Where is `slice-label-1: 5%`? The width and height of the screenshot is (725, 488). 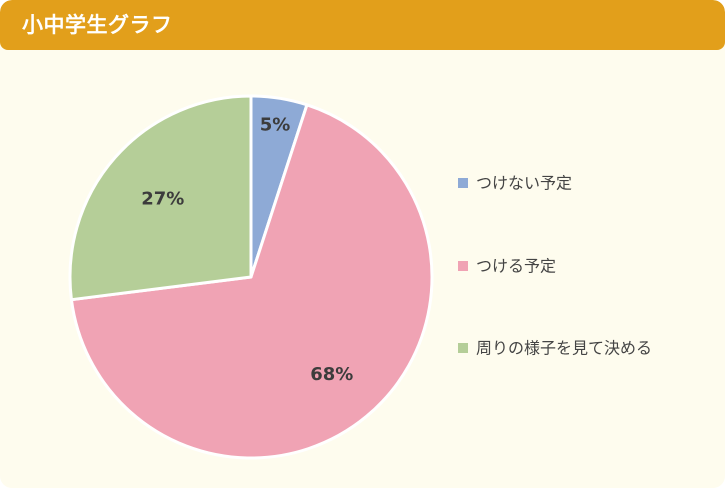
slice-label-1: 5% is located at coordinates (275, 125).